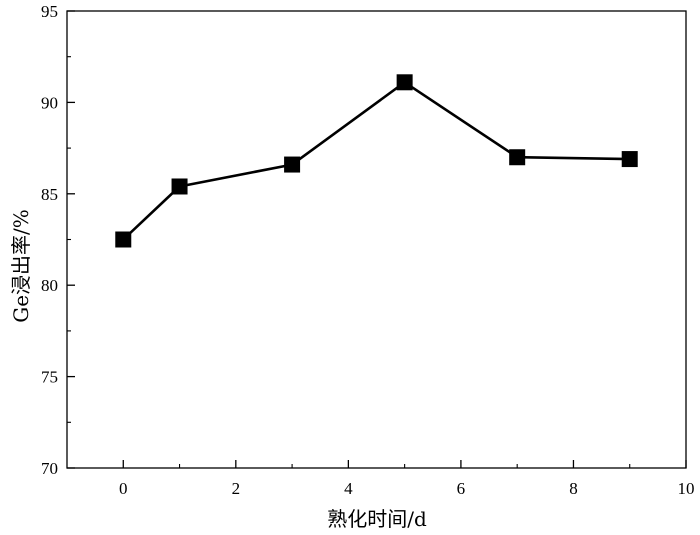 The width and height of the screenshot is (700, 535). Describe the element at coordinates (21, 266) in the screenshot. I see `y-axis-title: Ge浸出率/%` at that location.